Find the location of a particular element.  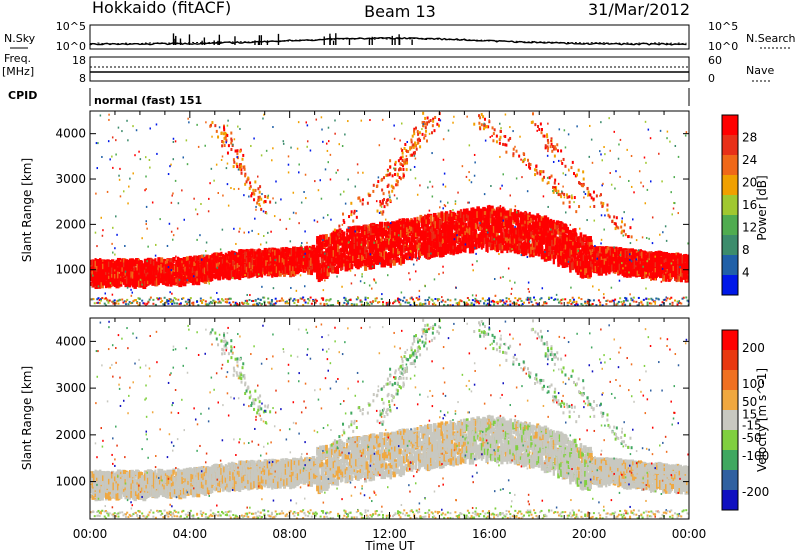

cpid-text: normal (fast) 151 is located at coordinates (148, 100).